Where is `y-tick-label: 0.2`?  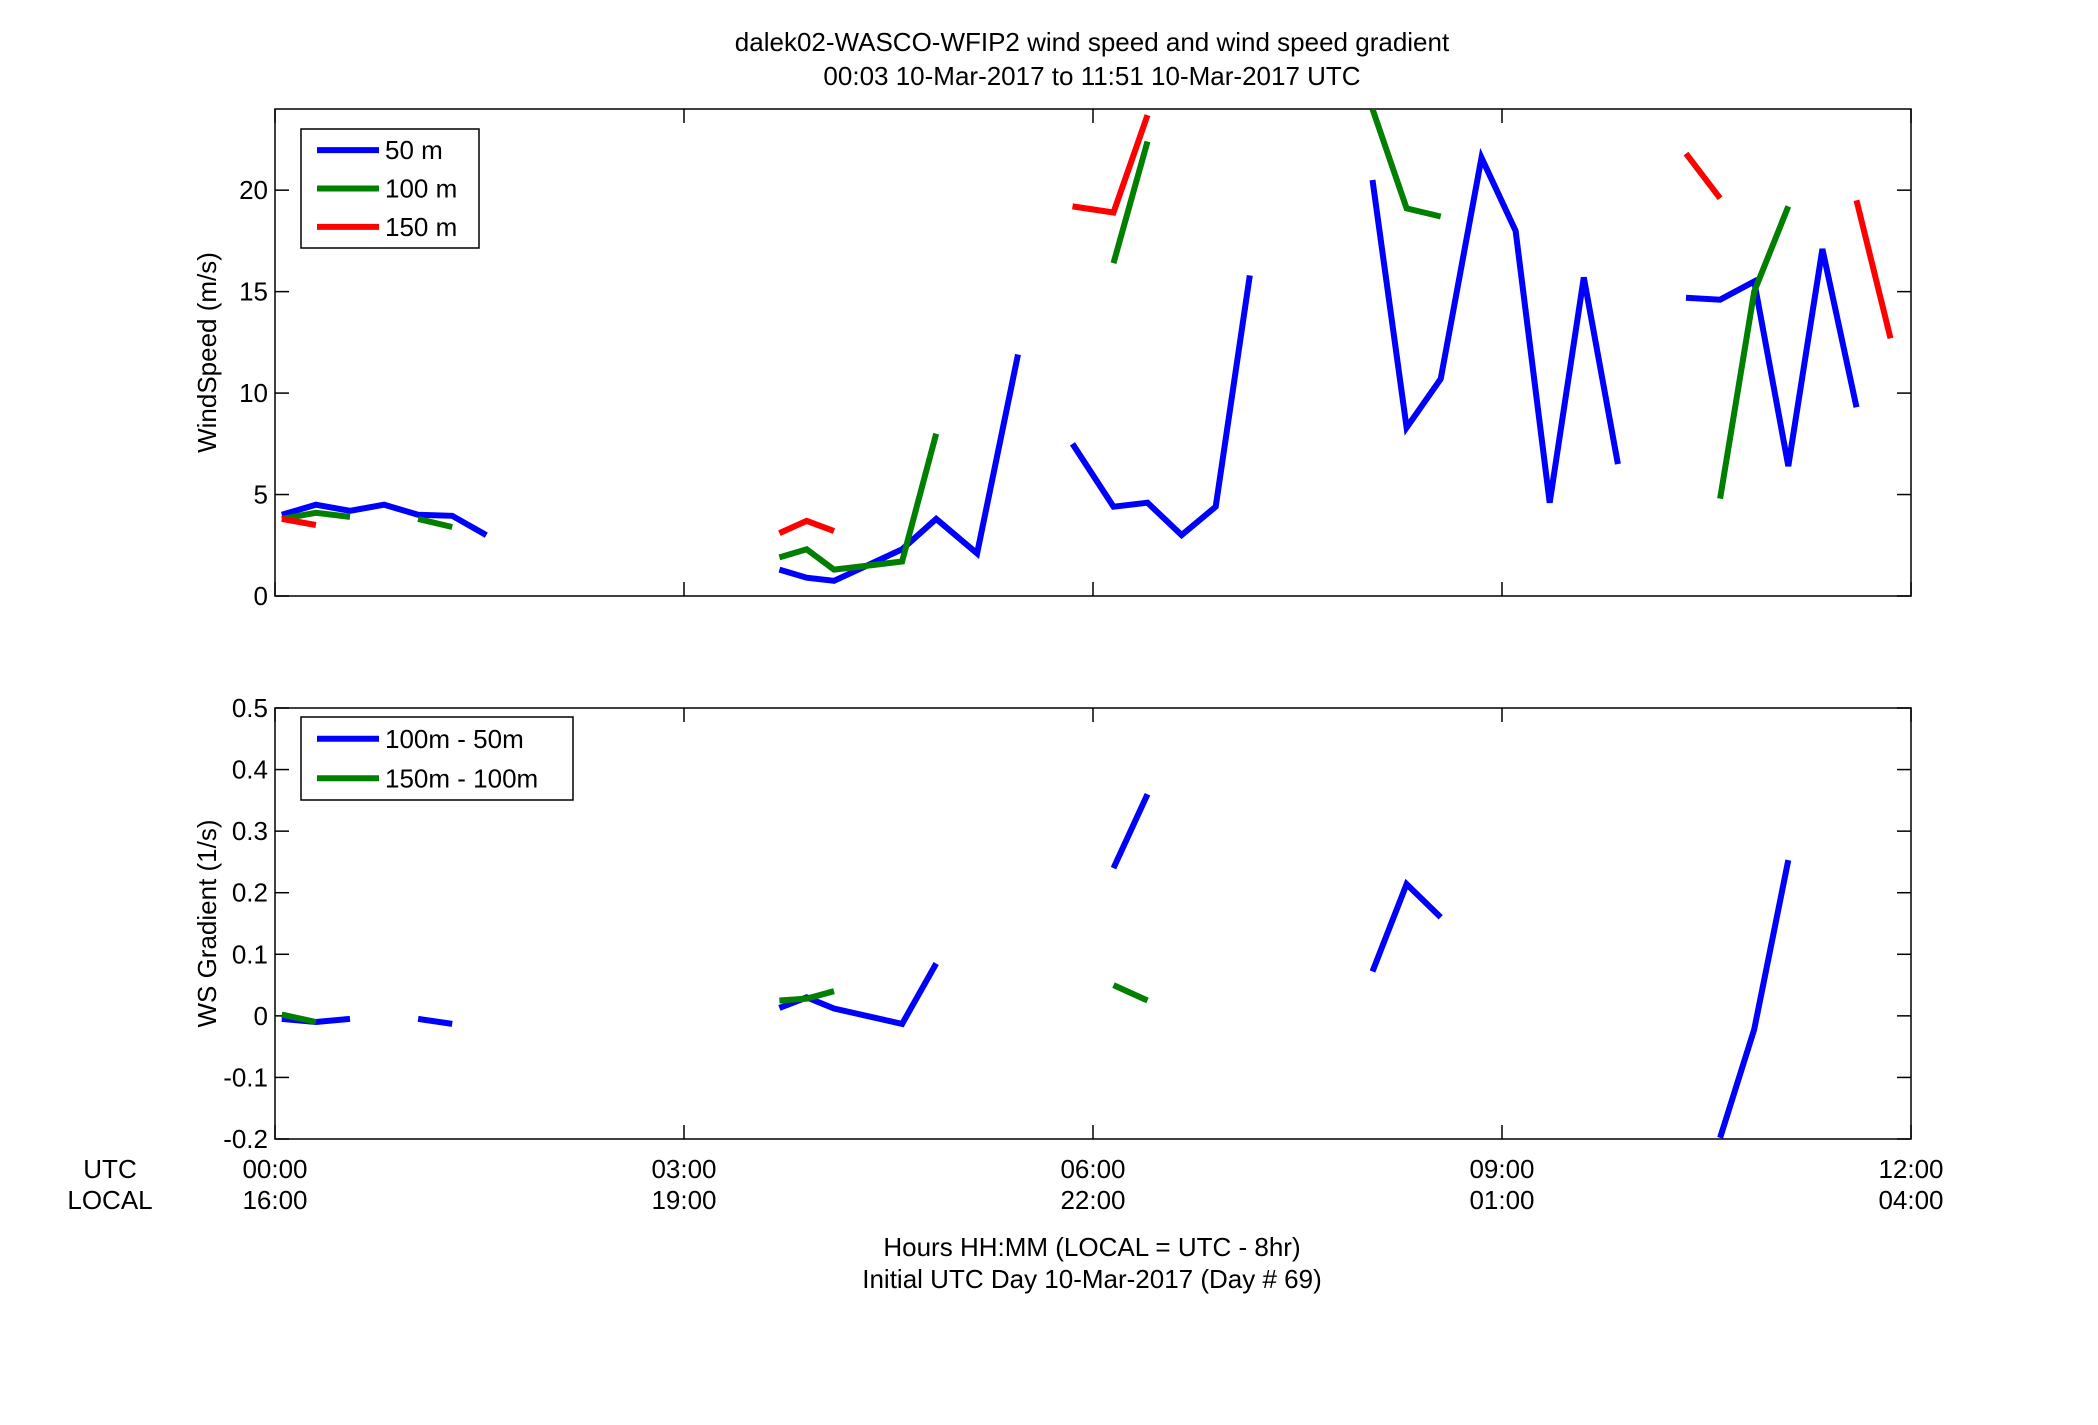 y-tick-label: 0.2 is located at coordinates (250, 893).